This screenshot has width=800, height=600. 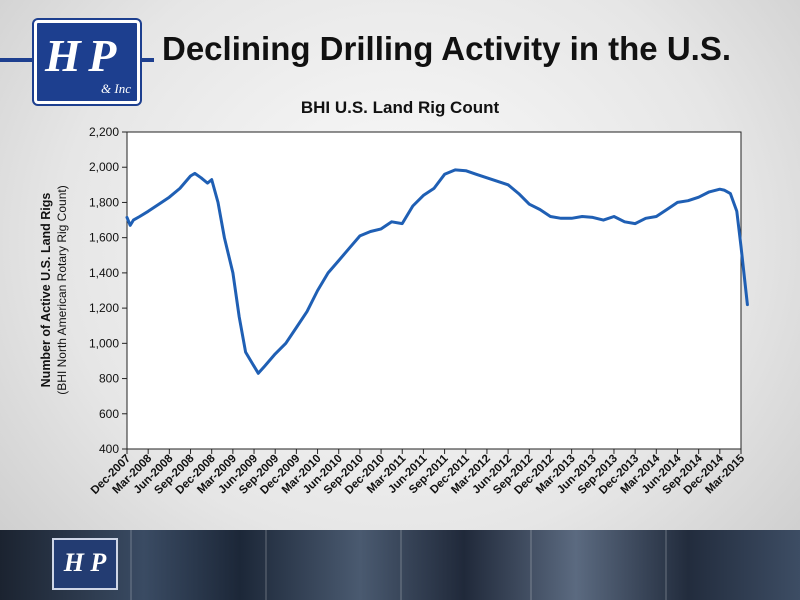 What do you see at coordinates (104, 273) in the screenshot?
I see `y-tick-label: 1,400` at bounding box center [104, 273].